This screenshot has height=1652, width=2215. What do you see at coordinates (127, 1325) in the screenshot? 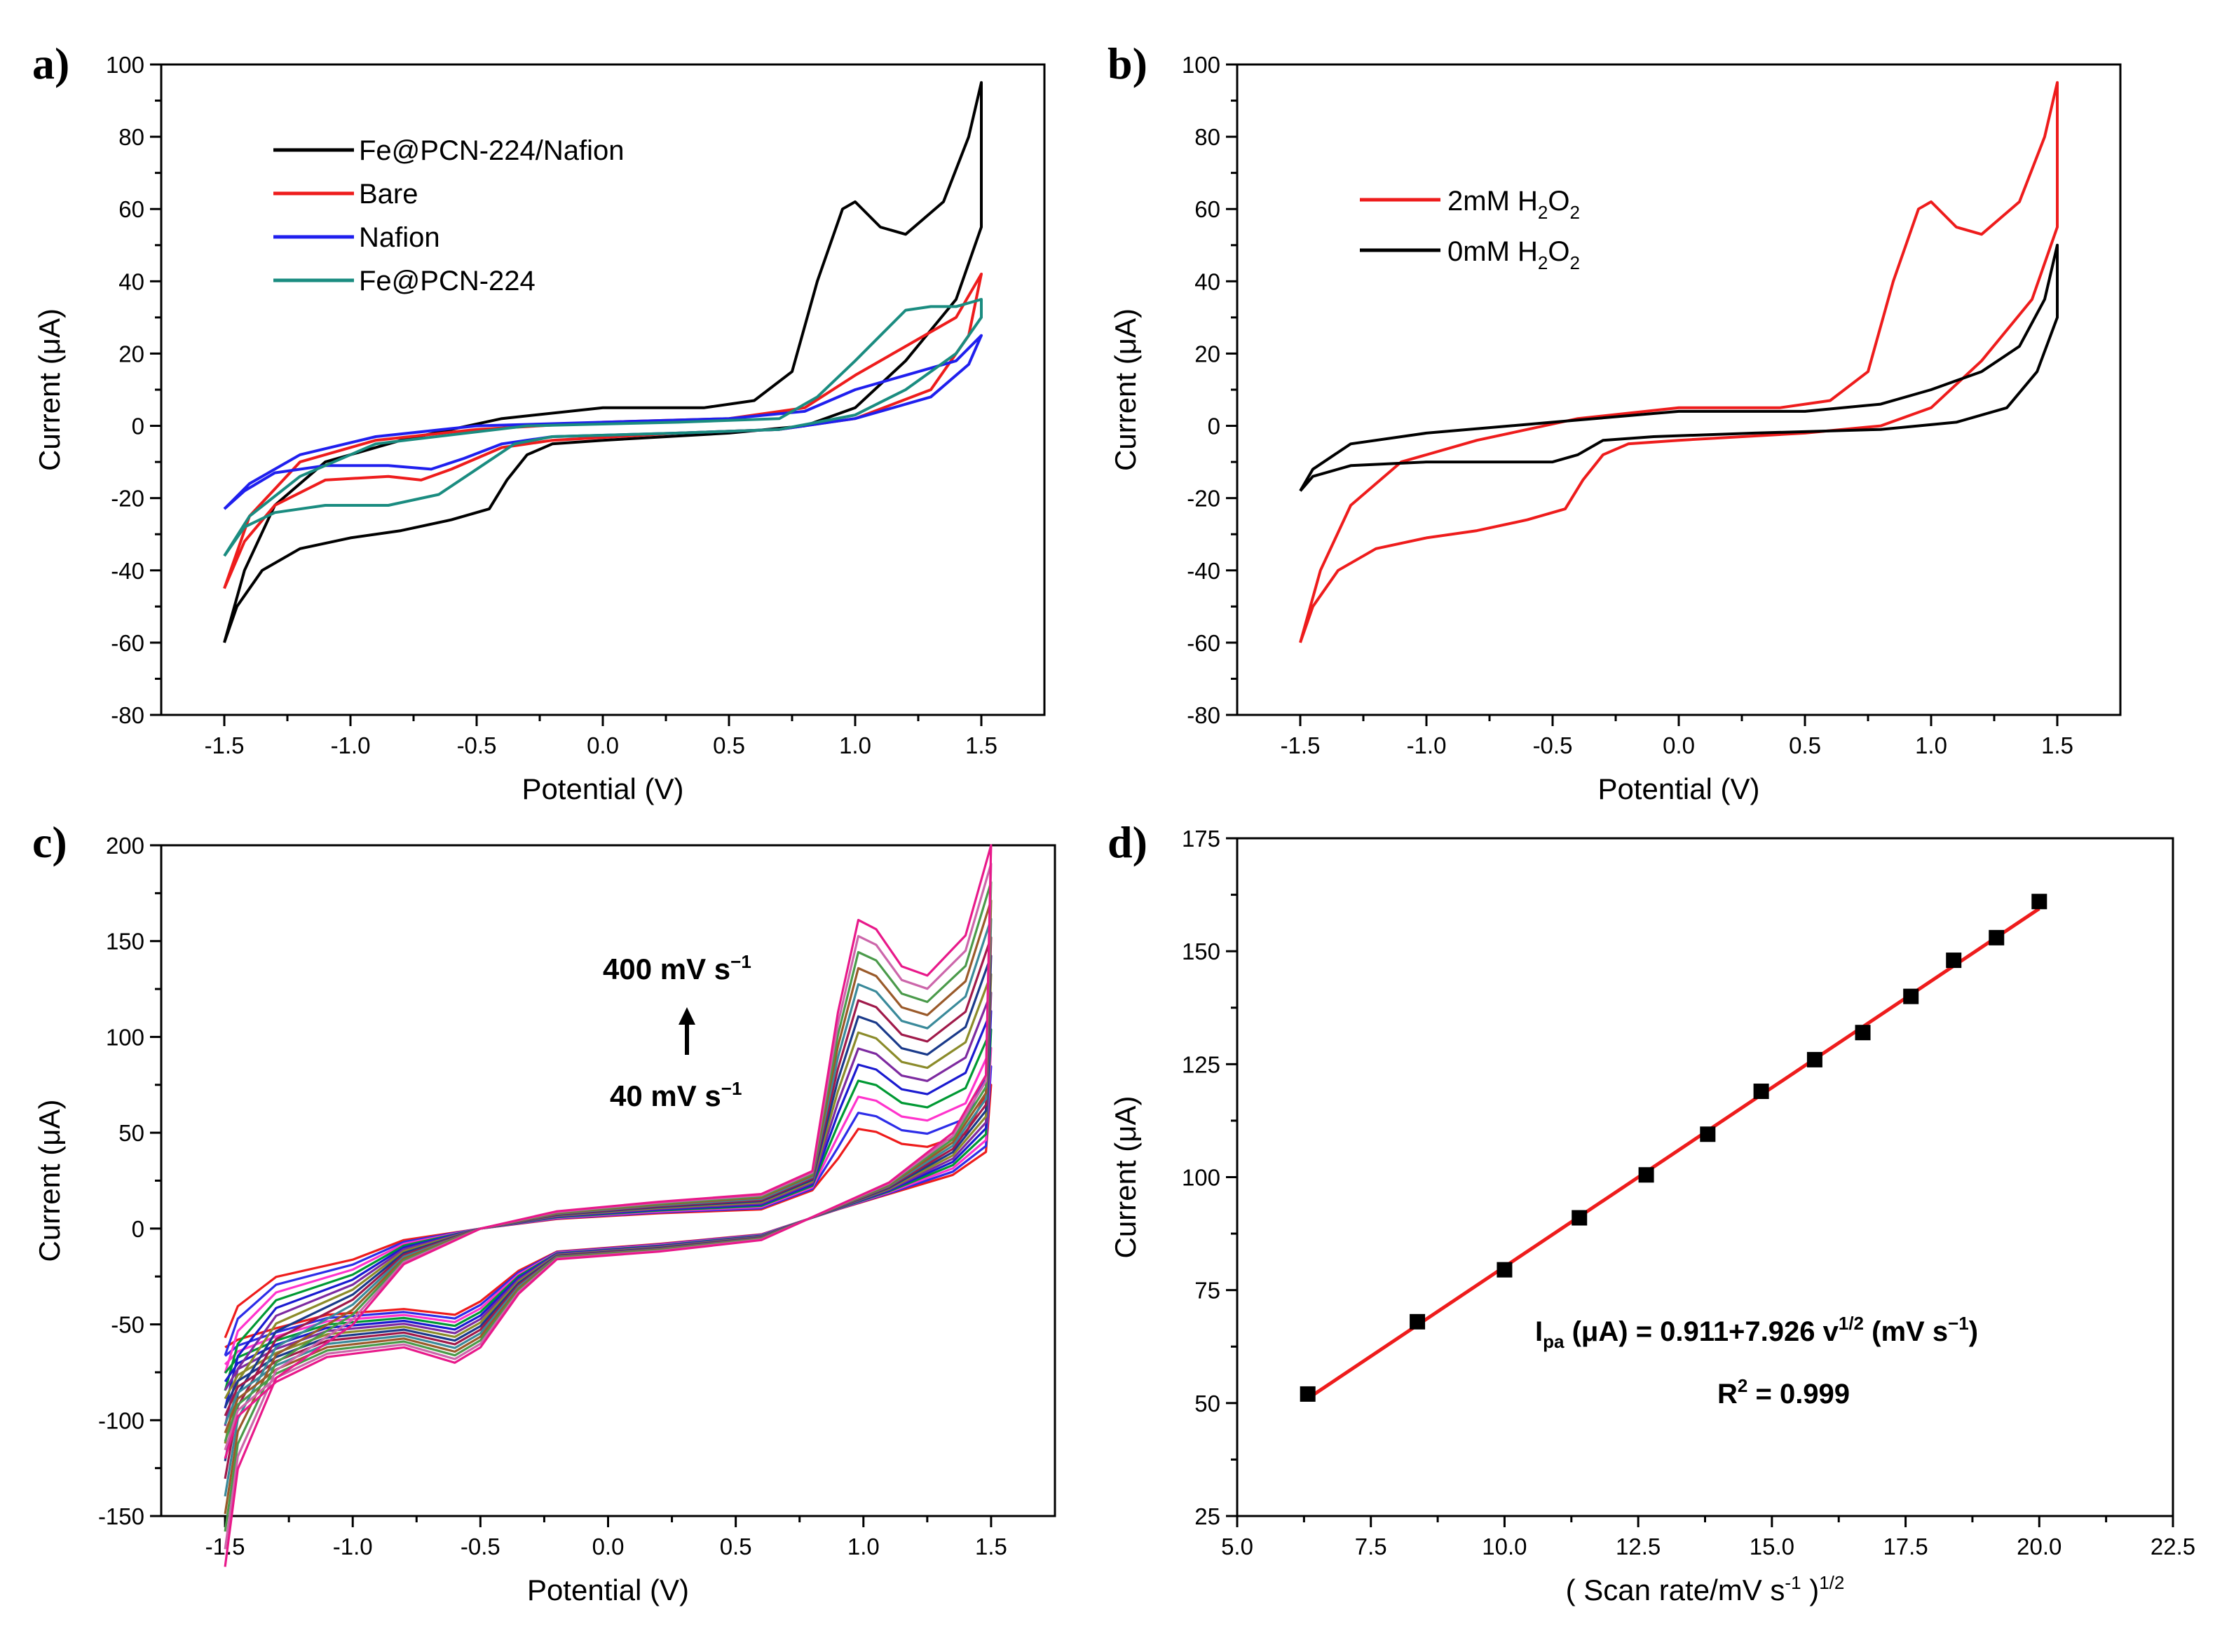
I see `y-tick-label: -50` at bounding box center [127, 1325].